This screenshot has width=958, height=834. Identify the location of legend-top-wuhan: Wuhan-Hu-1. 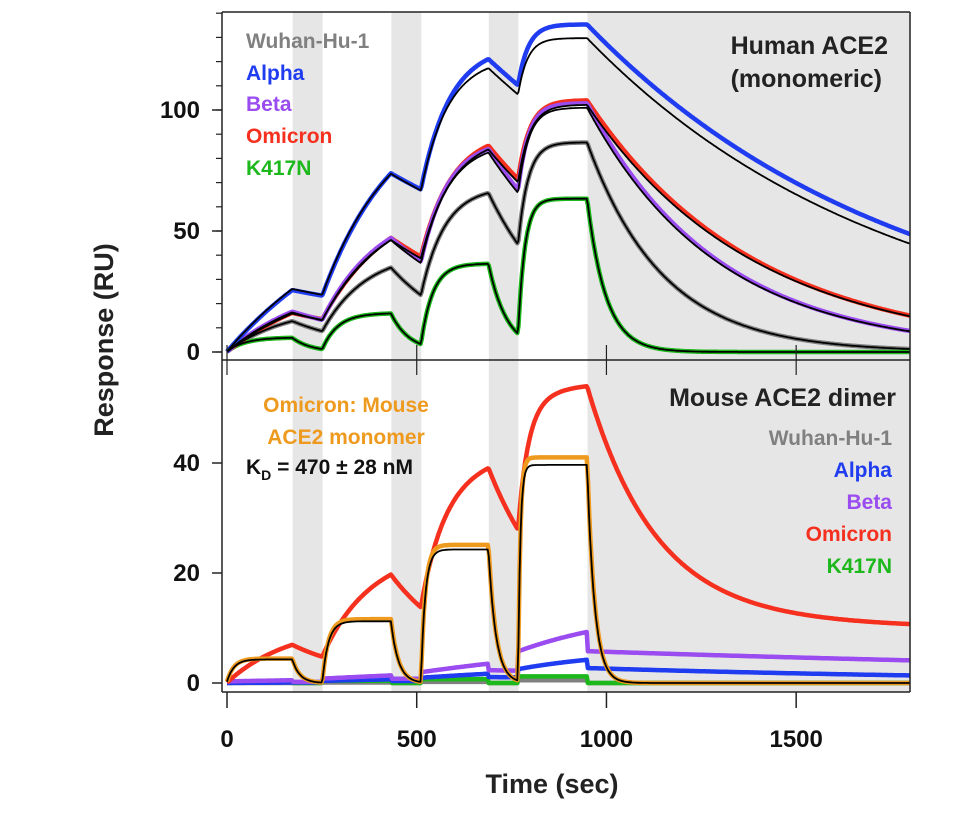
(308, 41).